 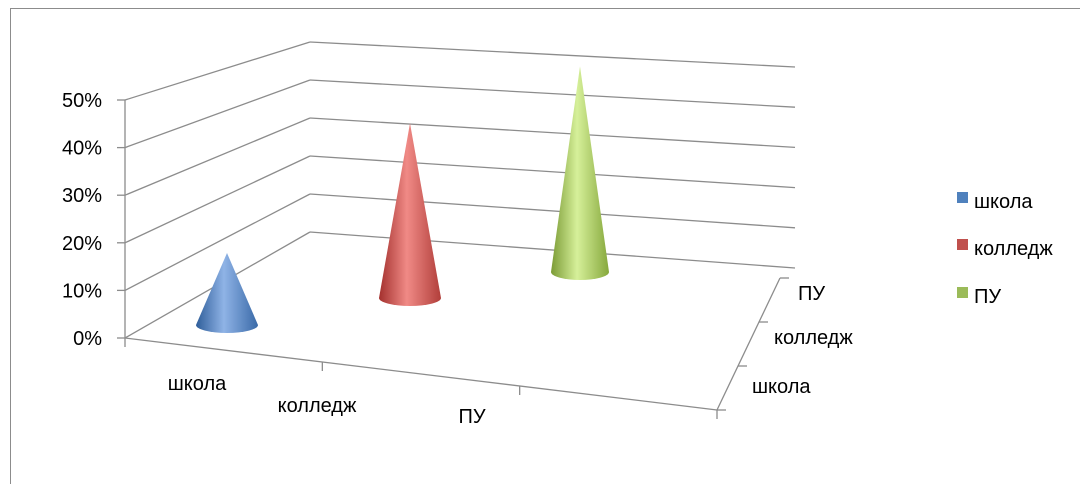 What do you see at coordinates (82, 196) in the screenshot?
I see `y-tick-label: 30%` at bounding box center [82, 196].